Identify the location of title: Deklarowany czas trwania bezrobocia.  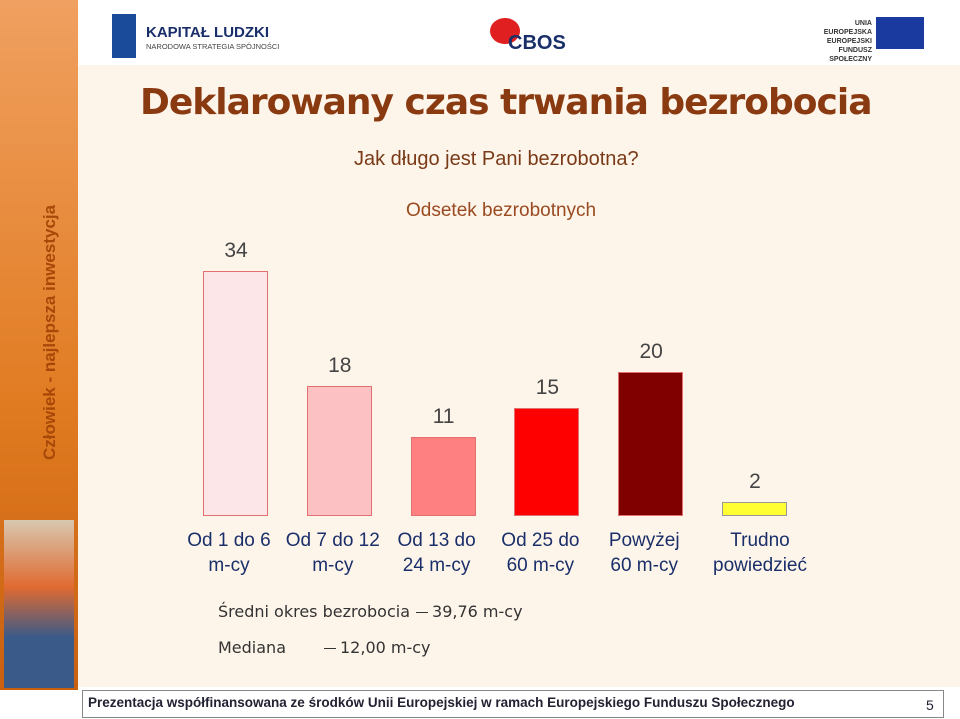
(506, 102).